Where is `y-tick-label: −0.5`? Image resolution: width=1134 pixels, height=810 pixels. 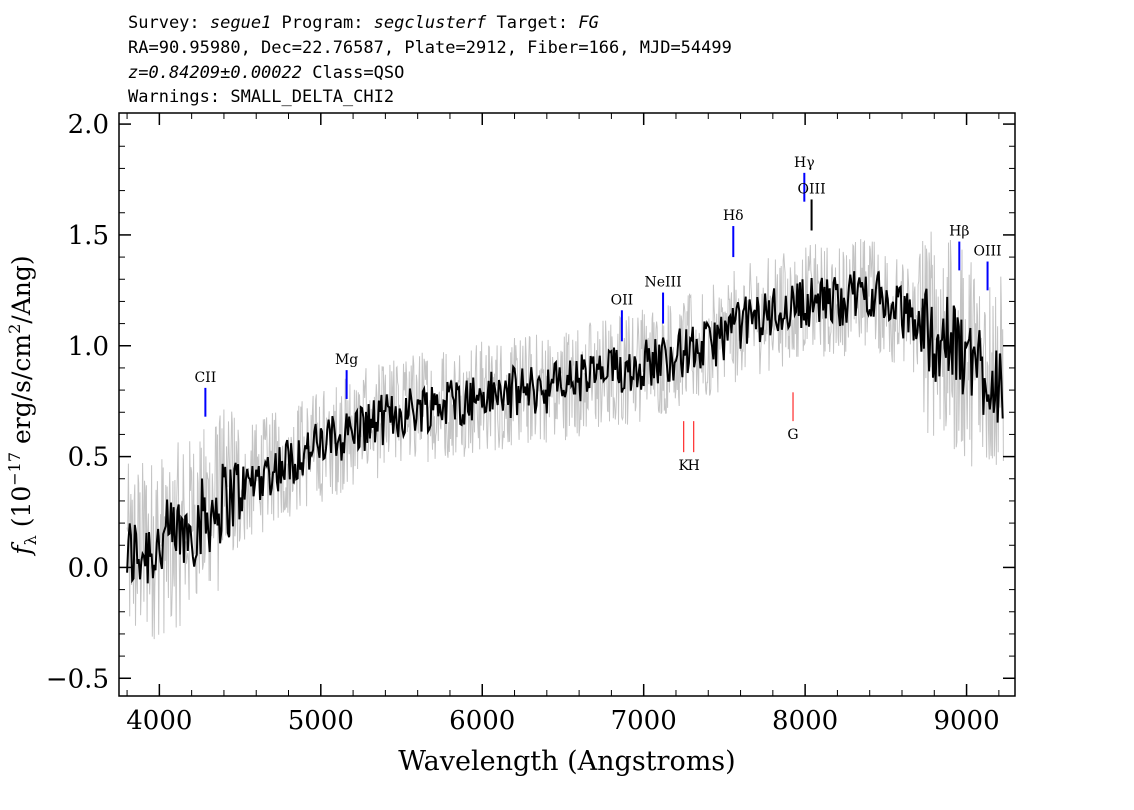 y-tick-label: −0.5 is located at coordinates (77, 679).